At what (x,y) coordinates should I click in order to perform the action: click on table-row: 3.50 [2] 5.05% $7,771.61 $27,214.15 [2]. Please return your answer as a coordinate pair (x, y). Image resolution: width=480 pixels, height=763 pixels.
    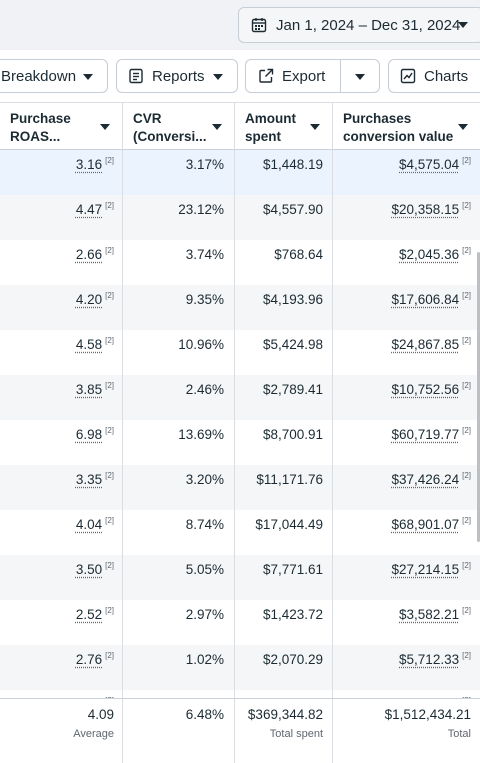
    Looking at the image, I should click on (240, 577).